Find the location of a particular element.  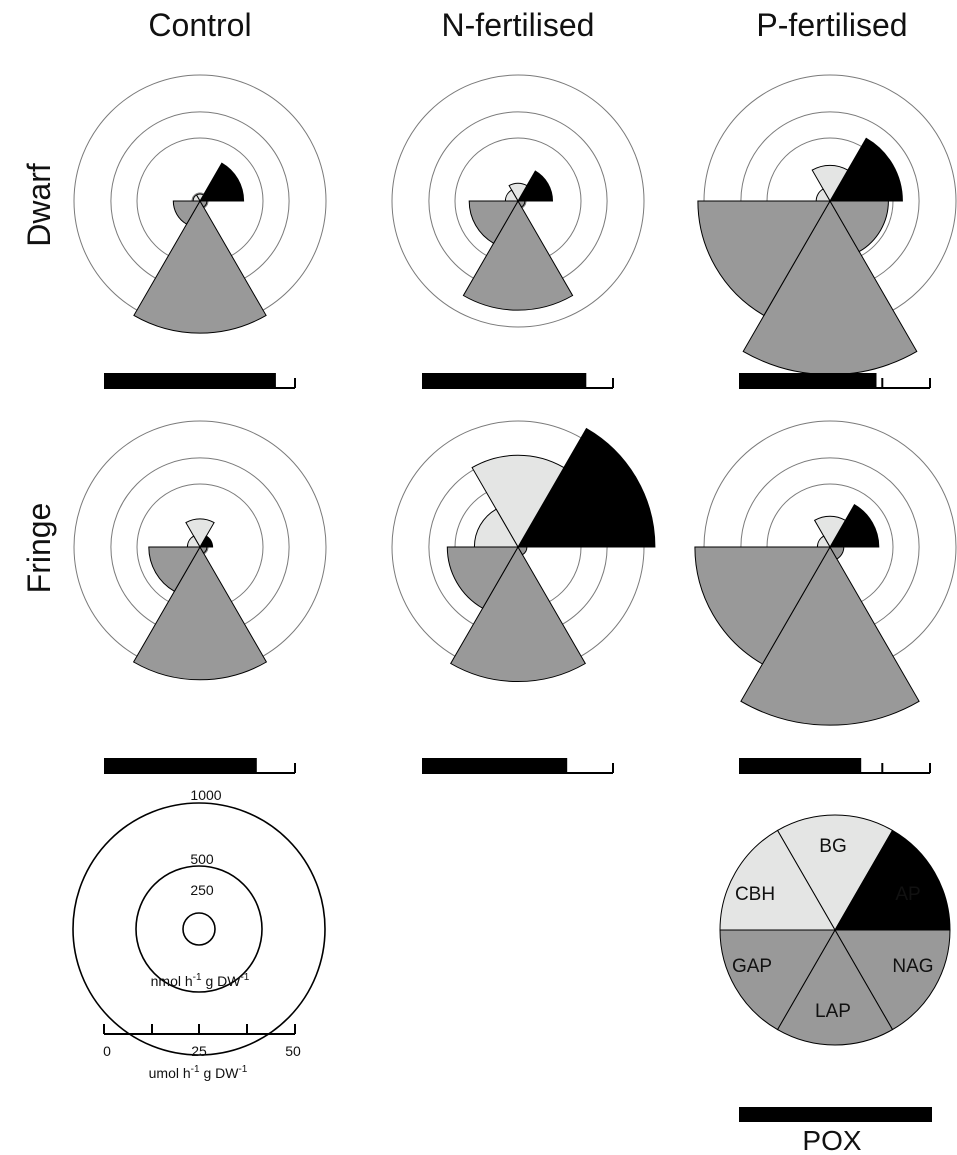

key-wedge-nag is located at coordinates (892, 980).